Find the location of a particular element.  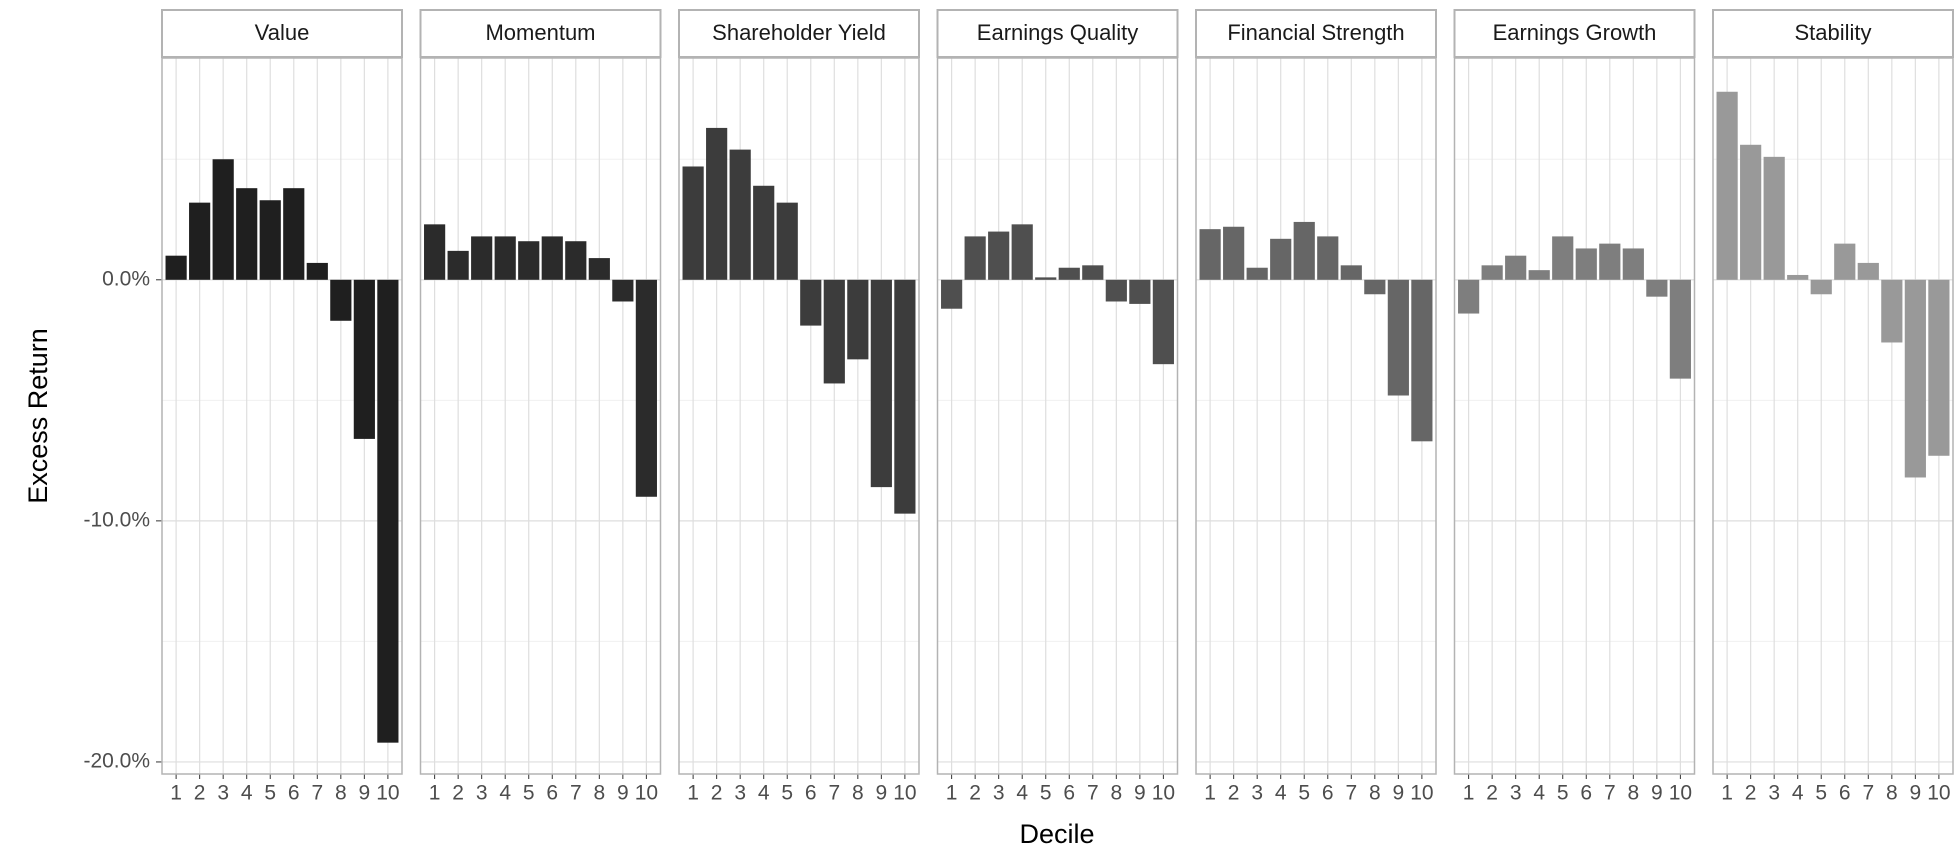

strip-label: Momentum is located at coordinates (540, 32).